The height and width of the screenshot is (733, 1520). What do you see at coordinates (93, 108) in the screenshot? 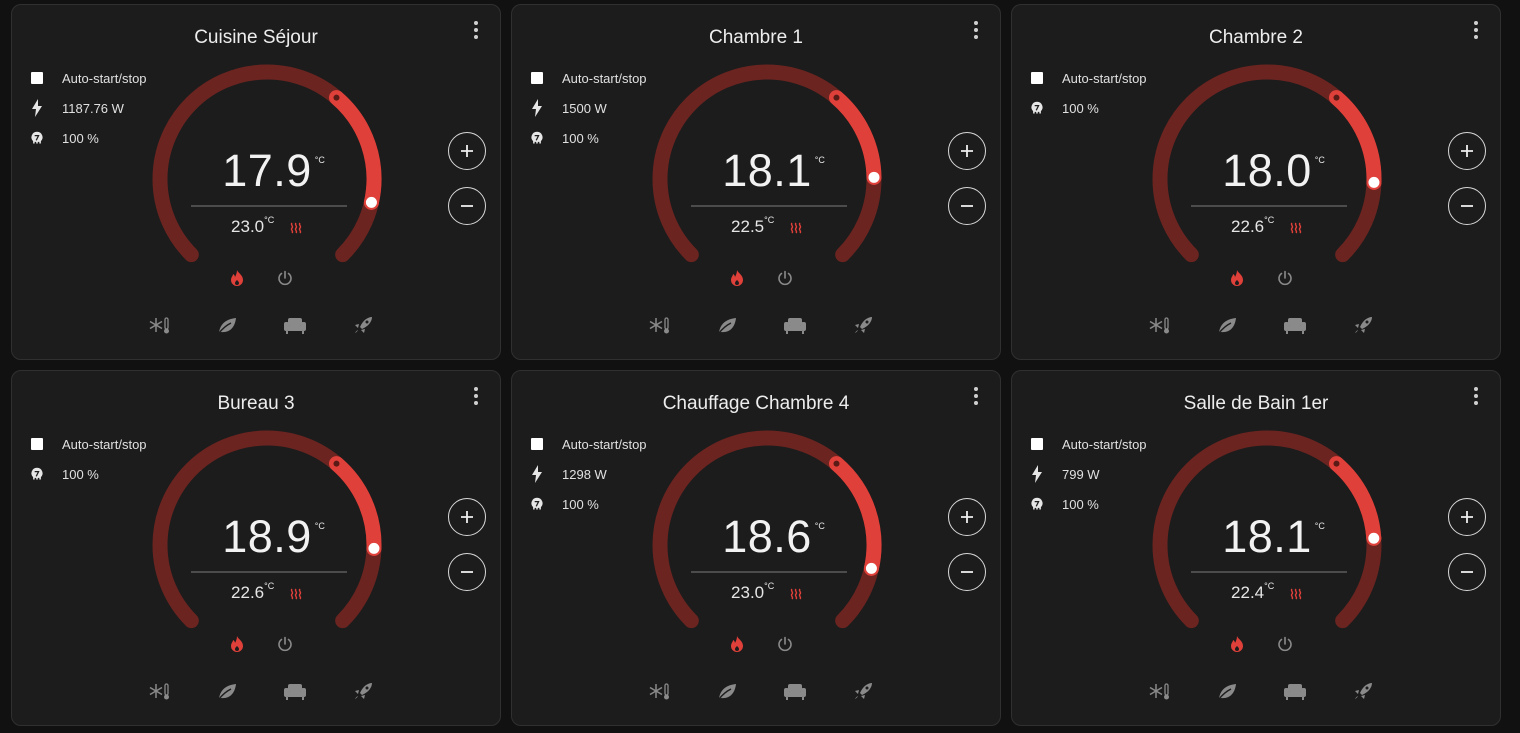
I see `power-value: 1187.76 W` at bounding box center [93, 108].